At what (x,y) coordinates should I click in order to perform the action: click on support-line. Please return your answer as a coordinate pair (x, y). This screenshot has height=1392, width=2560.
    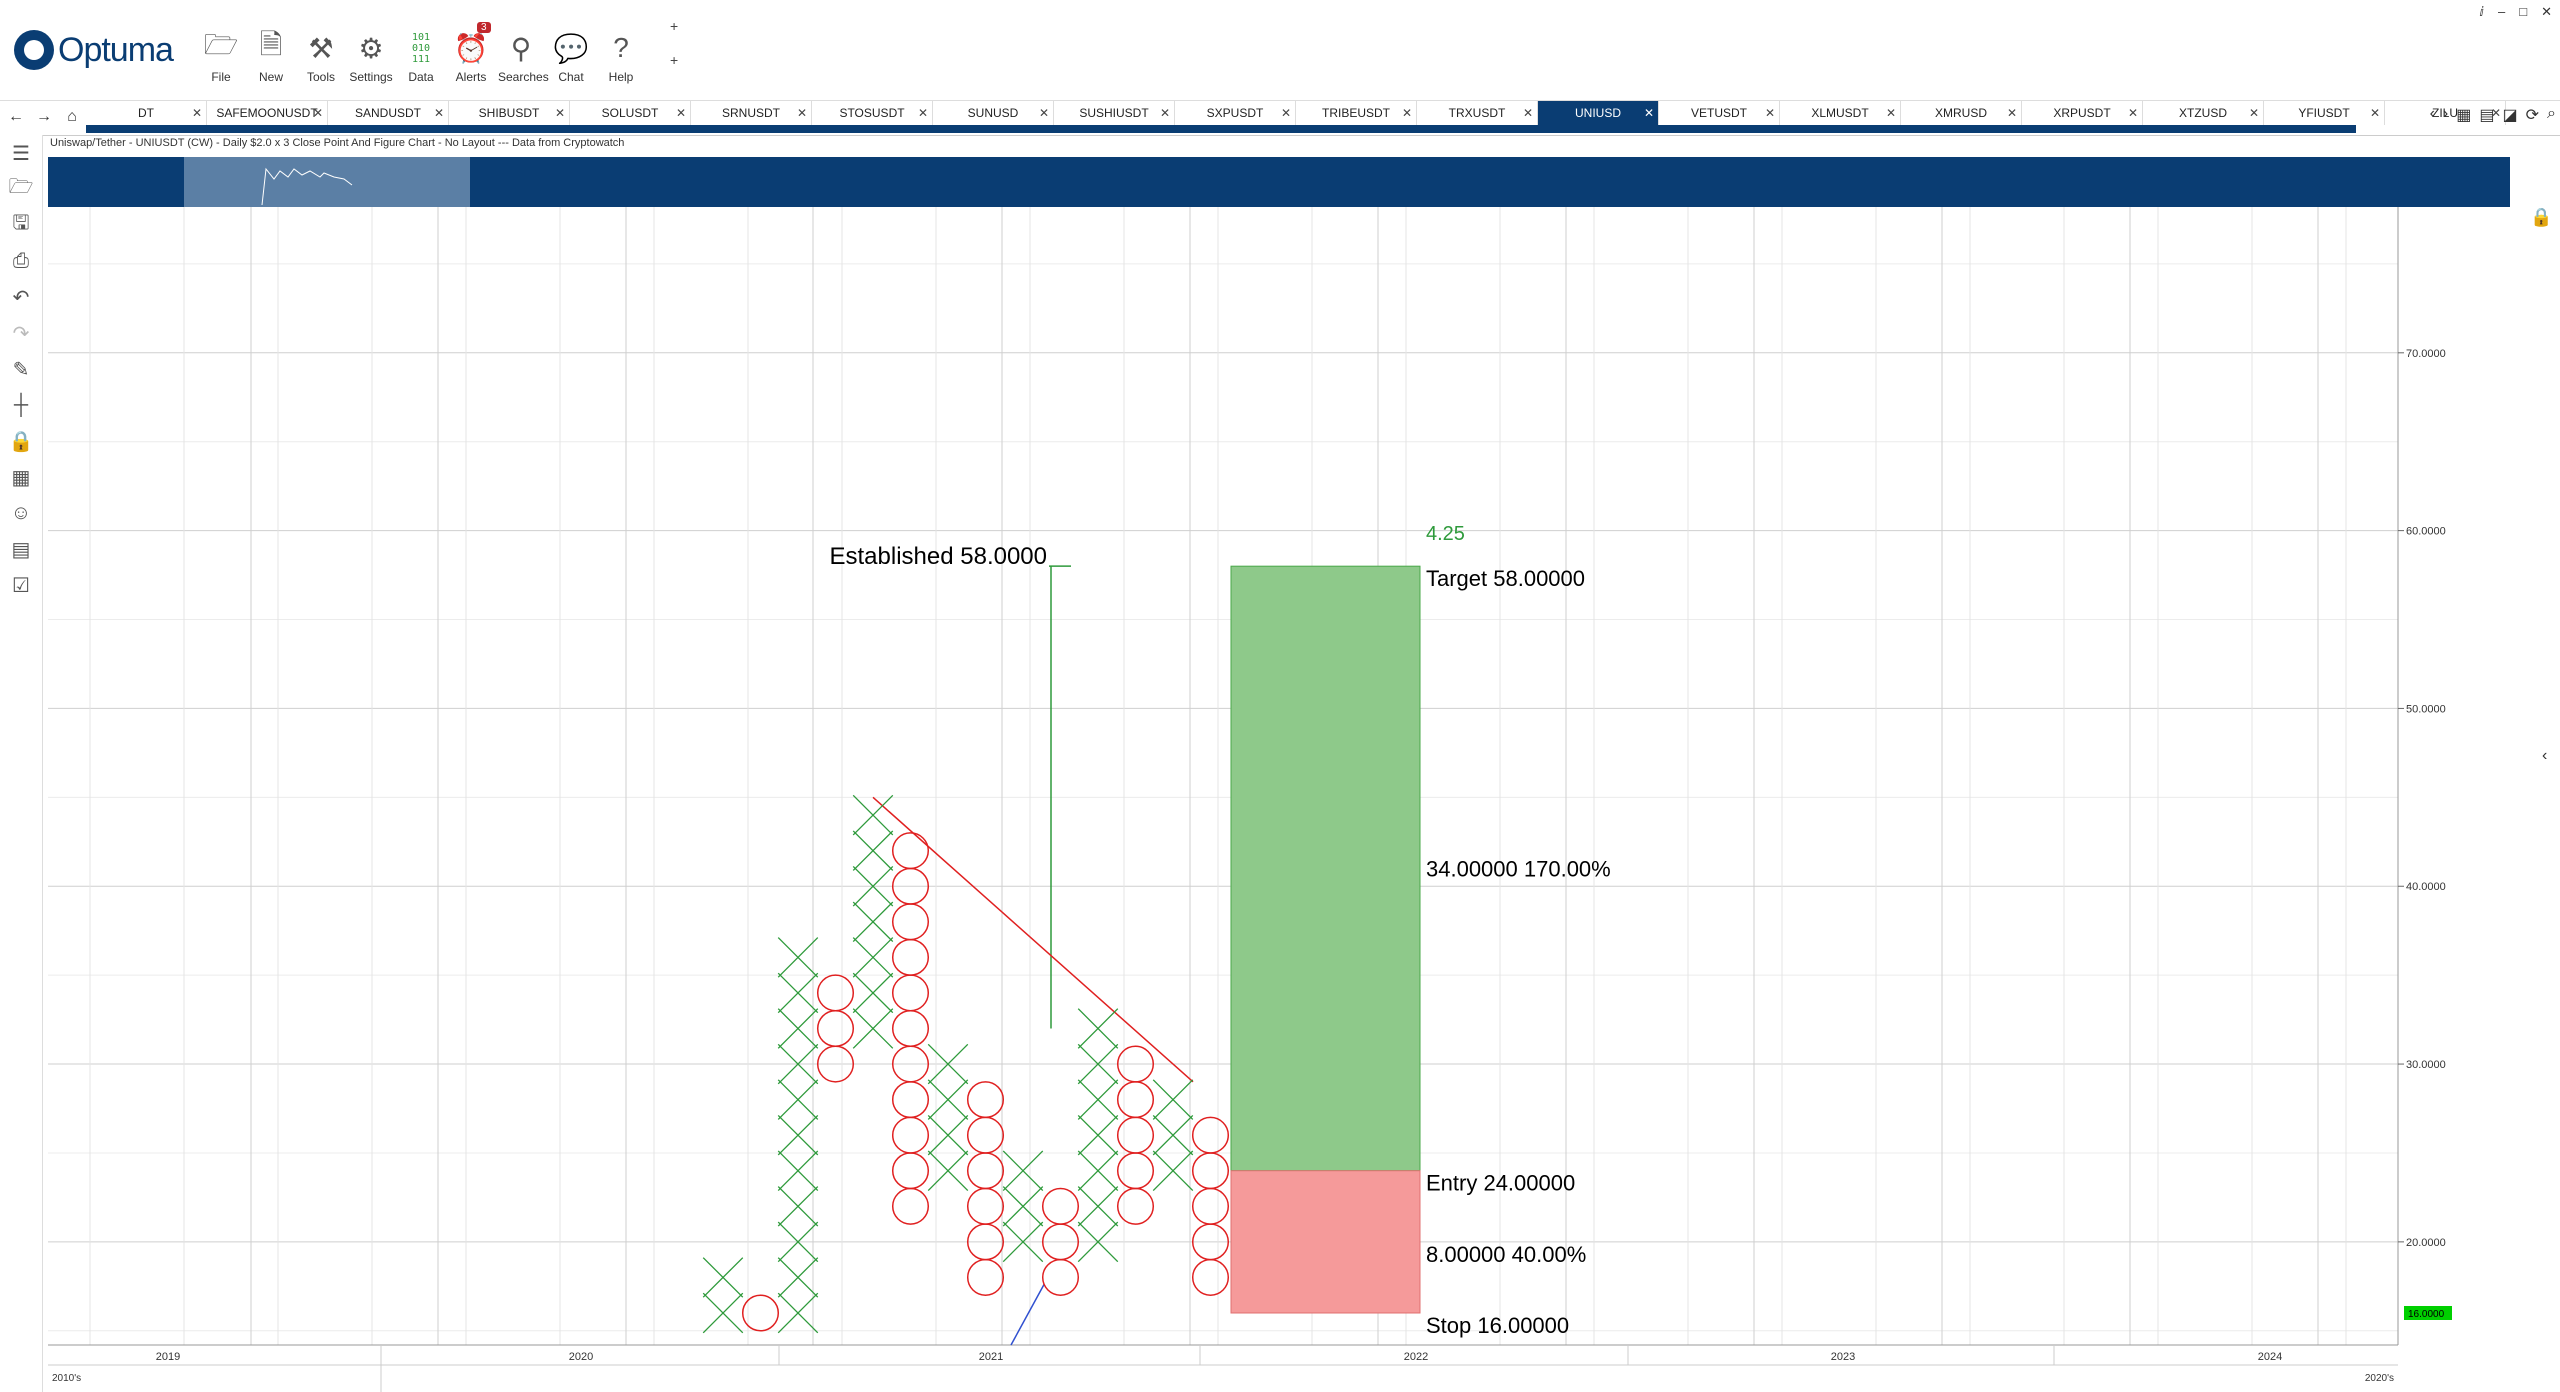
    Looking at the image, I should click on (1027, 1315).